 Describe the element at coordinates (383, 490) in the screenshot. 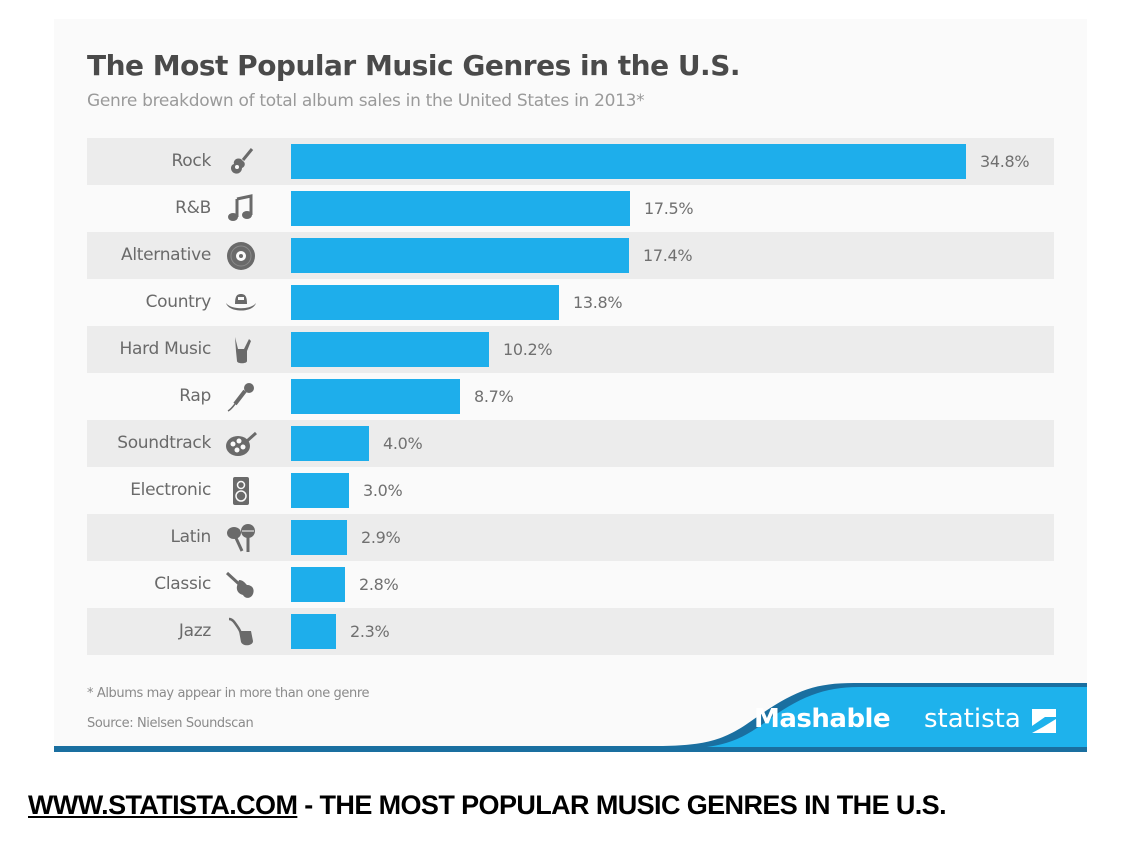

I see `value-label: 3.0%` at that location.